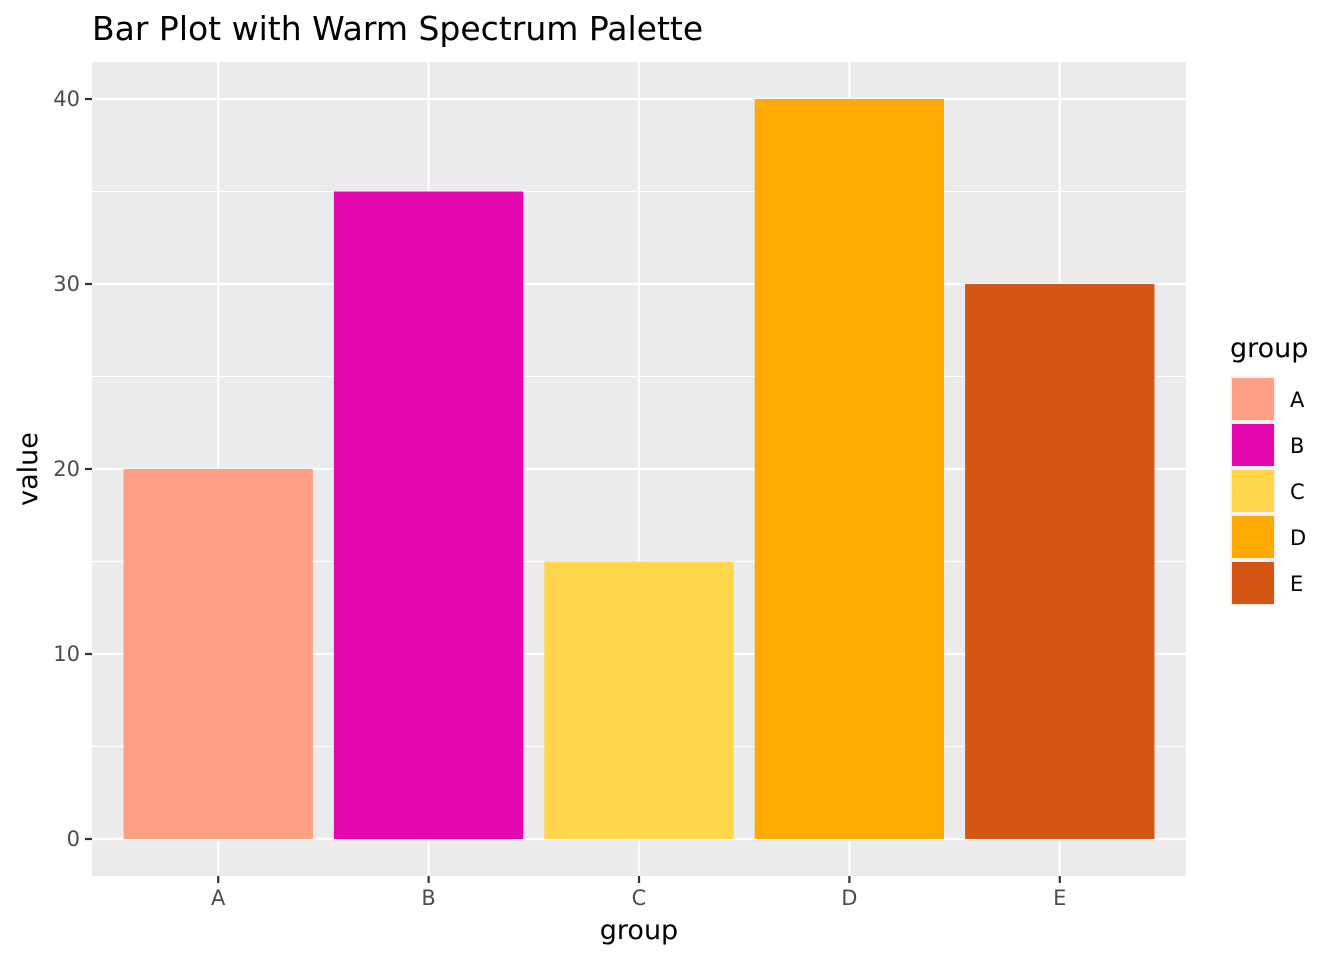 Image resolution: width=1344 pixels, height=960 pixels. Describe the element at coordinates (218, 898) in the screenshot. I see `x-tick-label: A` at that location.